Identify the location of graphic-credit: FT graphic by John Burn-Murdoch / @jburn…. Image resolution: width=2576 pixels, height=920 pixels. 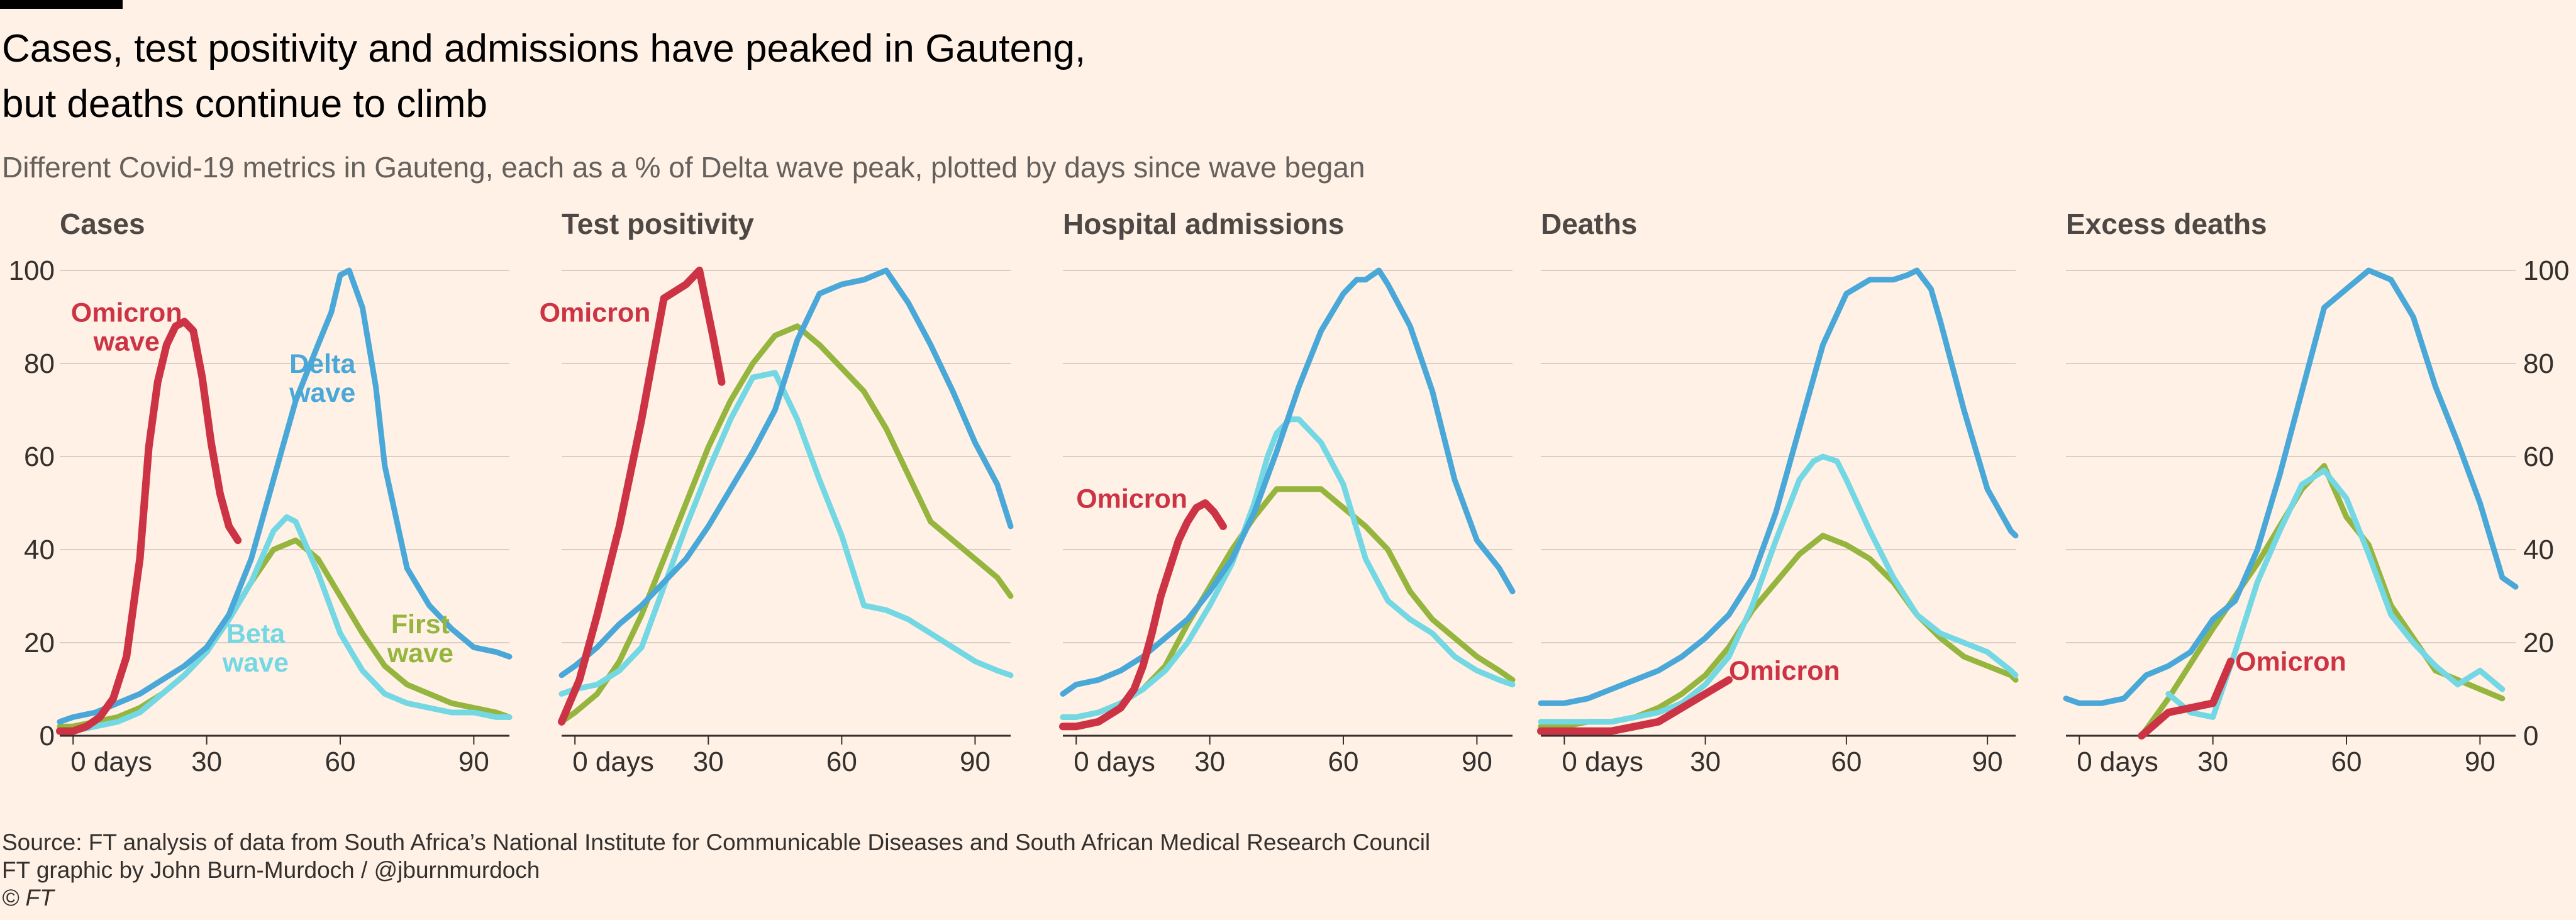
(271, 870).